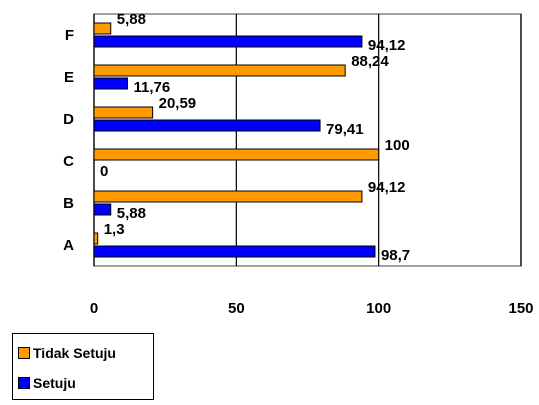 The image size is (539, 405). What do you see at coordinates (151, 87) in the screenshot?
I see `data-label: 11,76` at bounding box center [151, 87].